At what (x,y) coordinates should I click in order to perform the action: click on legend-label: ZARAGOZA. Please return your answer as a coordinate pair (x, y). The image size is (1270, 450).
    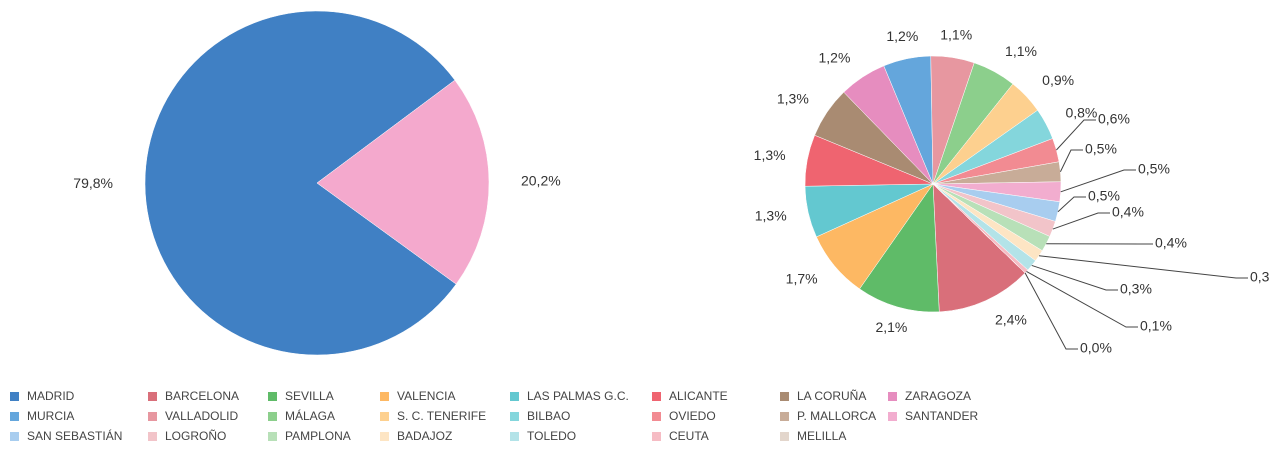
    Looking at the image, I should click on (938, 396).